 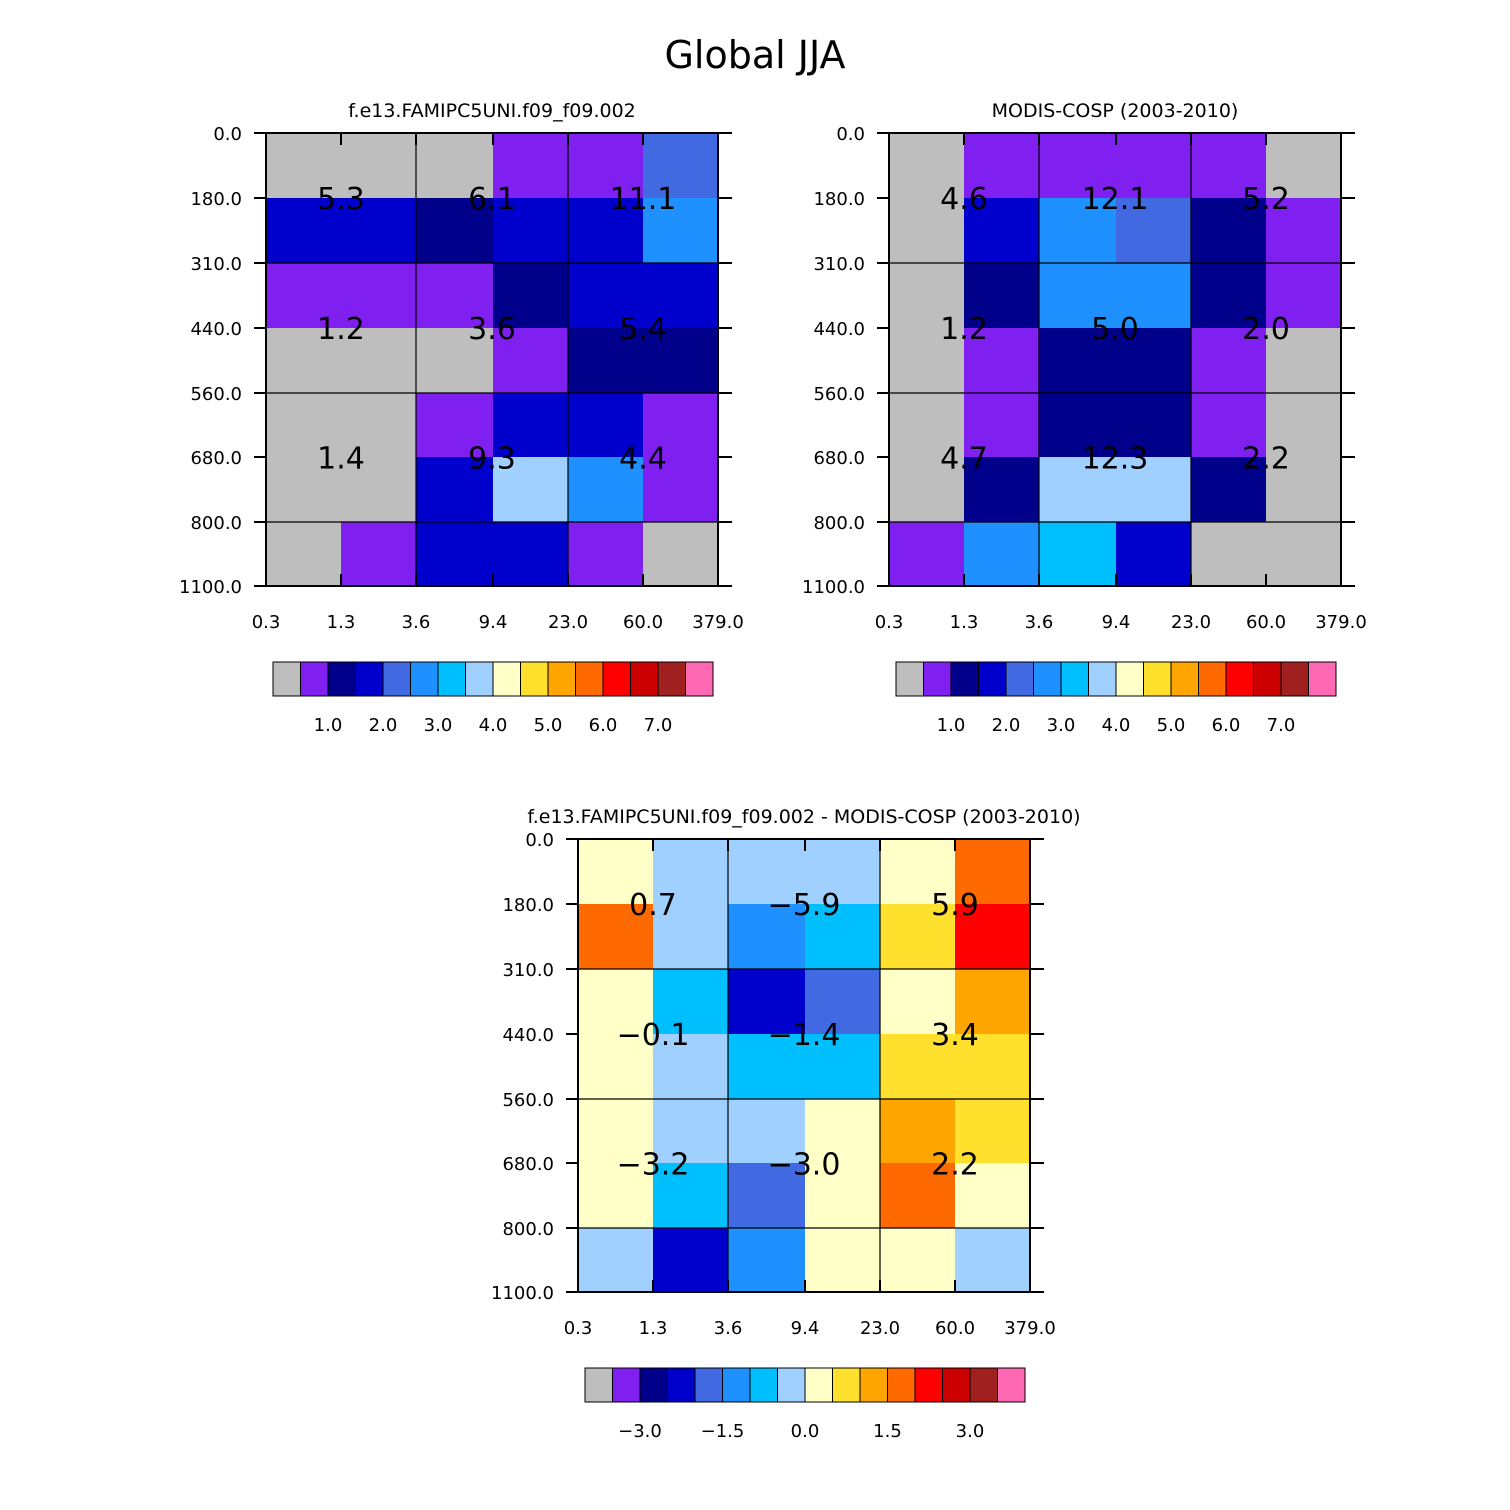 I want to click on heatmap-cell-r4-c4, so click(x=1154, y=361).